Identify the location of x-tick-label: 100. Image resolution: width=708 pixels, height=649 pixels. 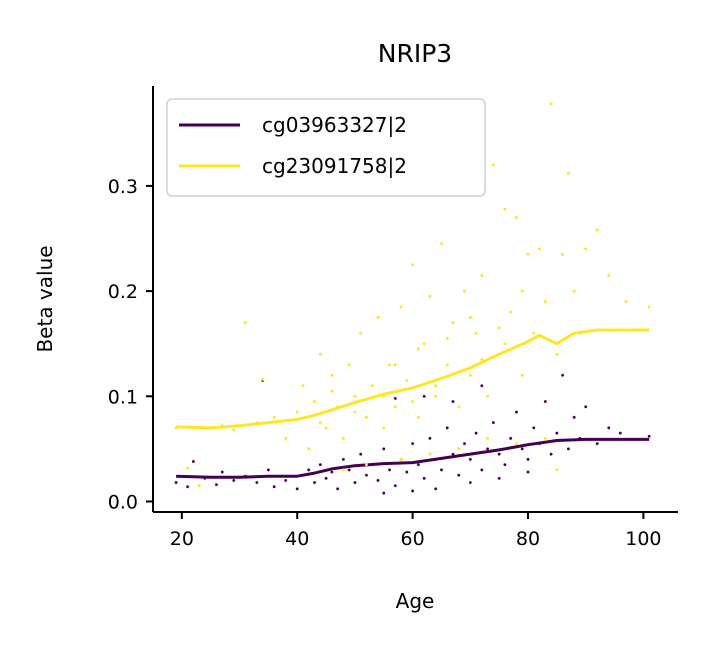
(643, 539).